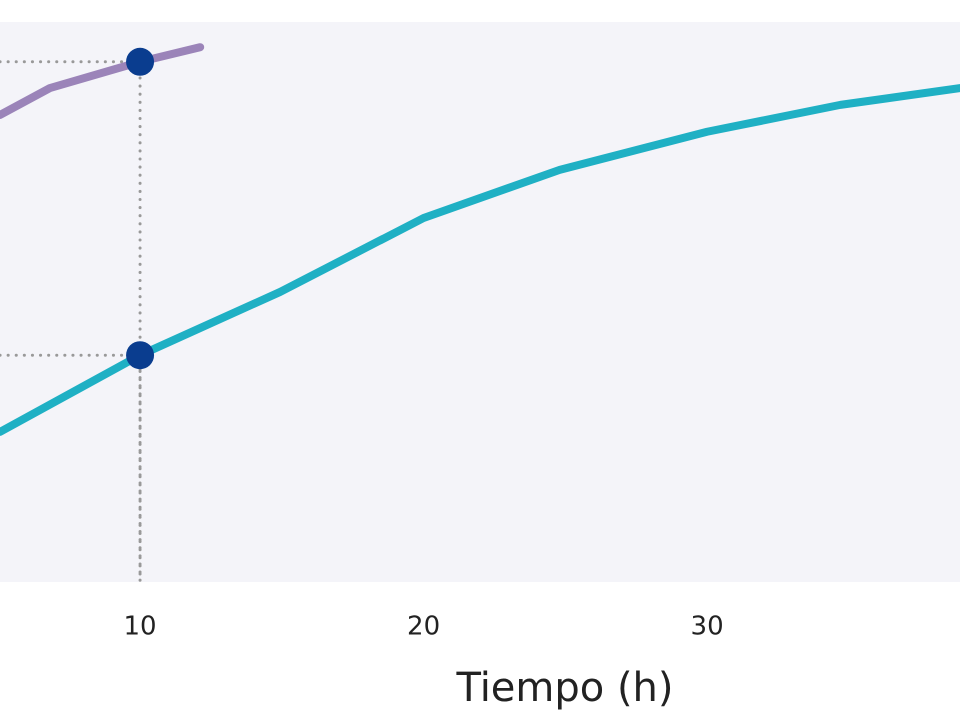 This screenshot has width=960, height=720. I want to click on series-line, so click(102, 81).